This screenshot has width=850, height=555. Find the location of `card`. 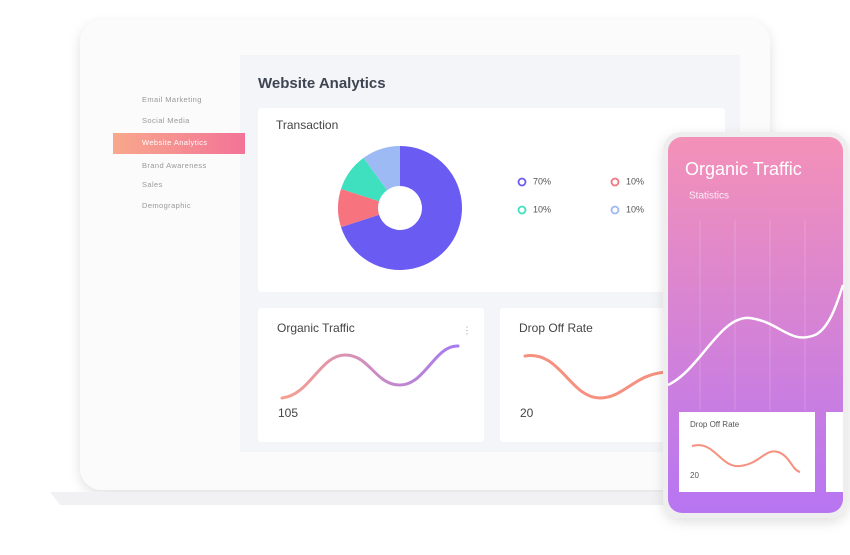

card is located at coordinates (371, 375).